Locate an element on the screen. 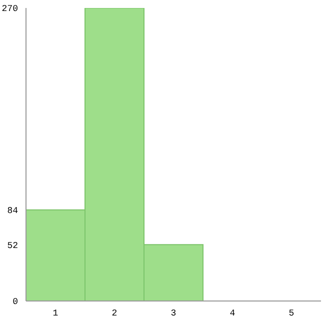  x-tick-label: 3 is located at coordinates (173, 313).